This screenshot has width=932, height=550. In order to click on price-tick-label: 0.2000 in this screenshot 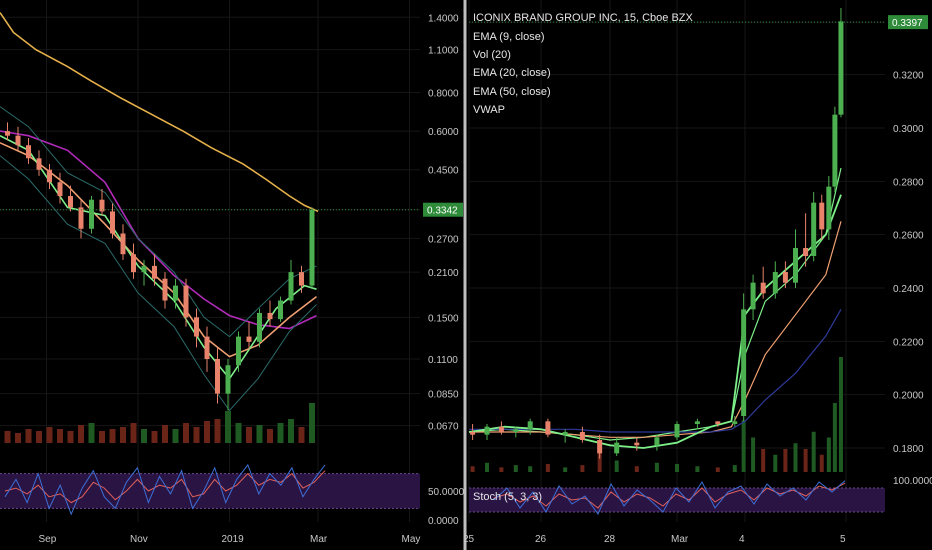, I will do `click(908, 396)`.